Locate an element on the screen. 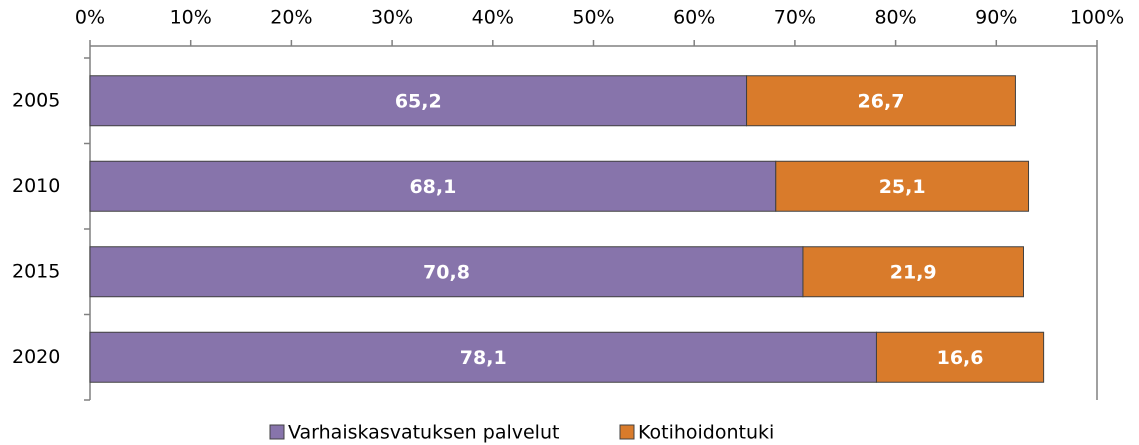 The height and width of the screenshot is (445, 1139). value-label: 70,8 is located at coordinates (446, 272).